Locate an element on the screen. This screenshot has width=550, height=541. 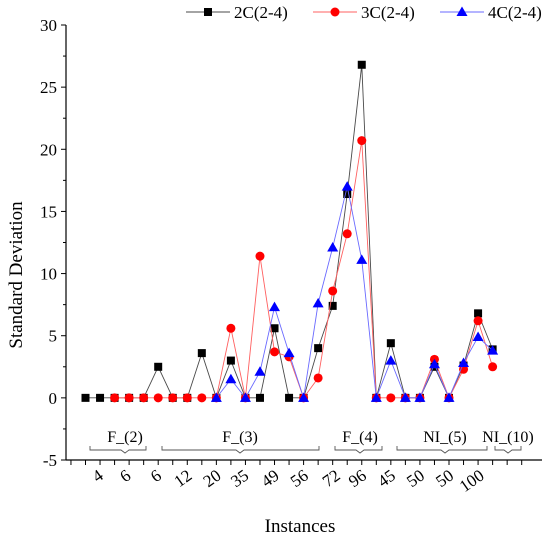
legend: 2C(2-4) 3C(2-4) 4C(2-4) is located at coordinates (364, 12).